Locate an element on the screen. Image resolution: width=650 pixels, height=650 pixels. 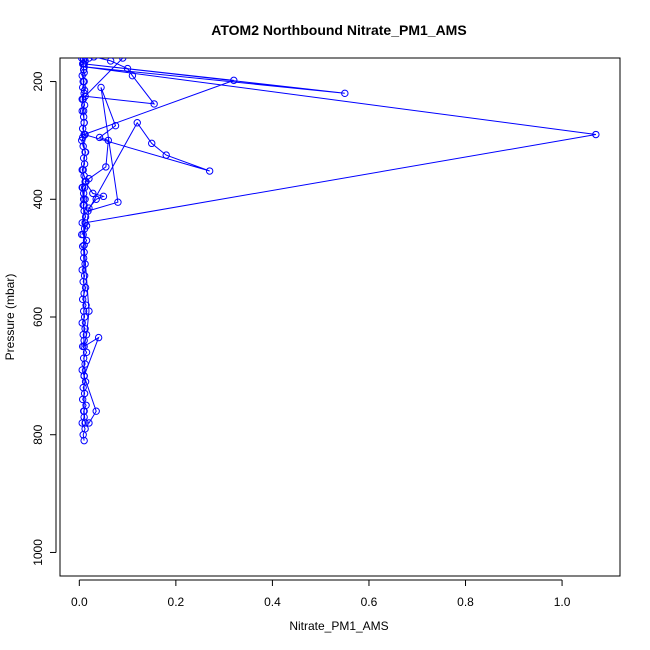
y-axis-label: Pressure (mbar) is located at coordinates (10, 317).